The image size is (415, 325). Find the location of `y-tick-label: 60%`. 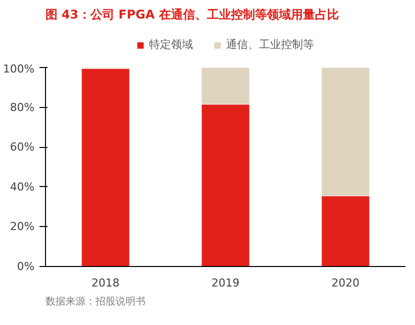

y-tick-label: 60% is located at coordinates (22, 147).